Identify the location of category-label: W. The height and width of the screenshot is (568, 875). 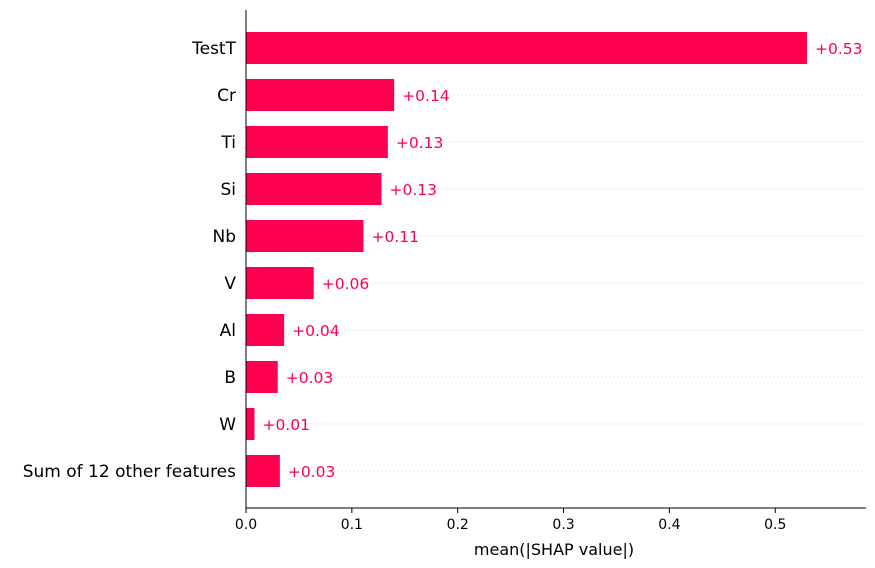
(227, 425).